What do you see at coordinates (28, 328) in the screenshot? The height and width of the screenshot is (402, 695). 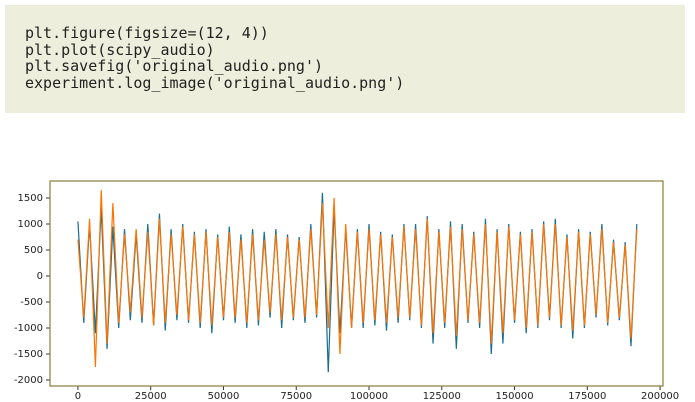 I see `y-tick-label: -1000` at bounding box center [28, 328].